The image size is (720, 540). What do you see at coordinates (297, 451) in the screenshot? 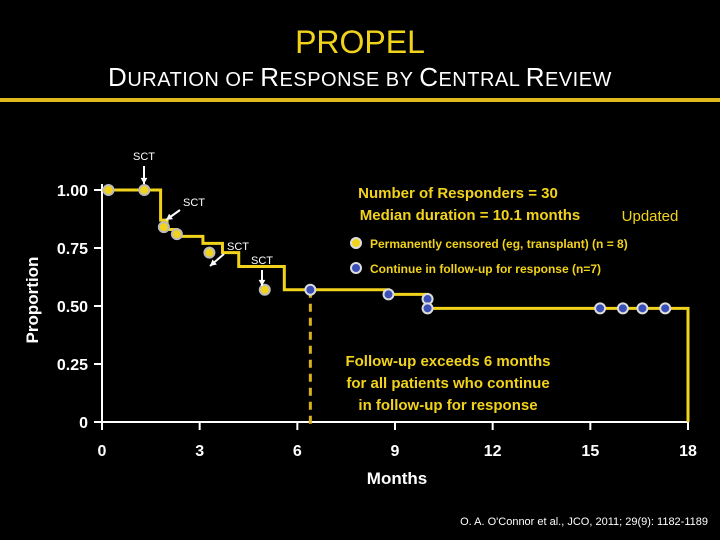
I see `x-tick-label: 6` at bounding box center [297, 451].